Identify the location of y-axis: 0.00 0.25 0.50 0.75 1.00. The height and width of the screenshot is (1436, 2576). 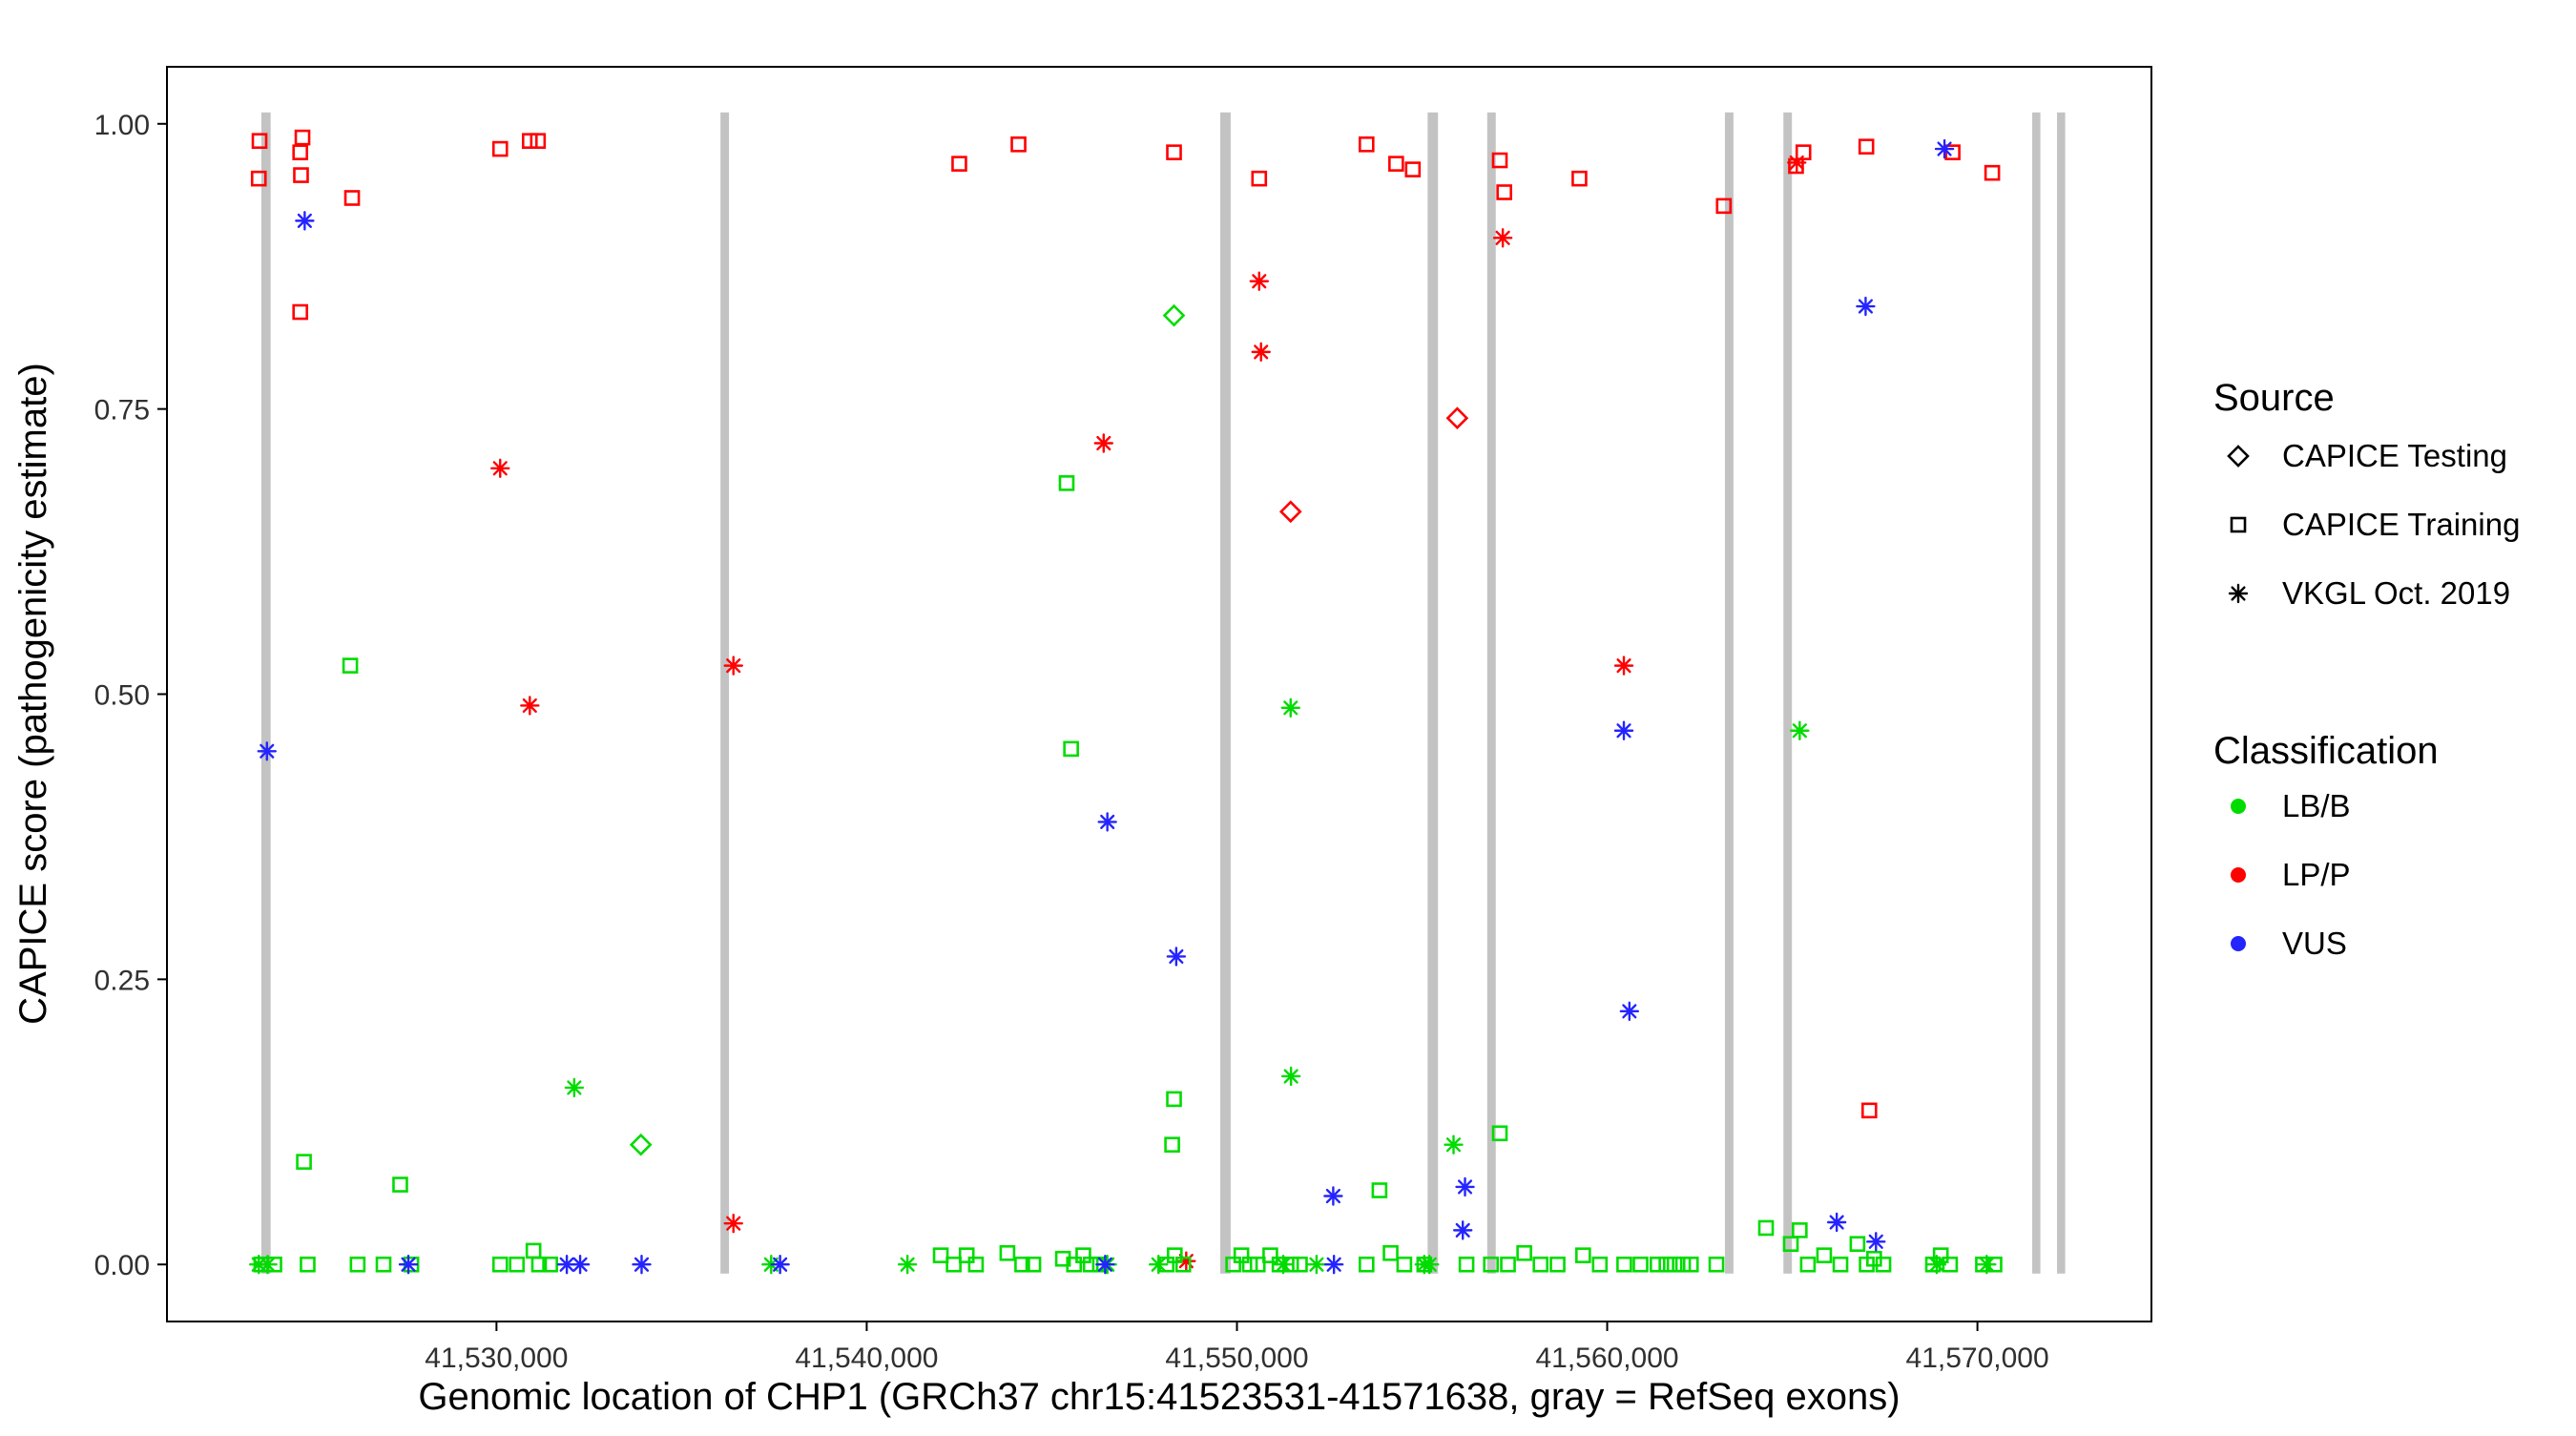
(130, 695).